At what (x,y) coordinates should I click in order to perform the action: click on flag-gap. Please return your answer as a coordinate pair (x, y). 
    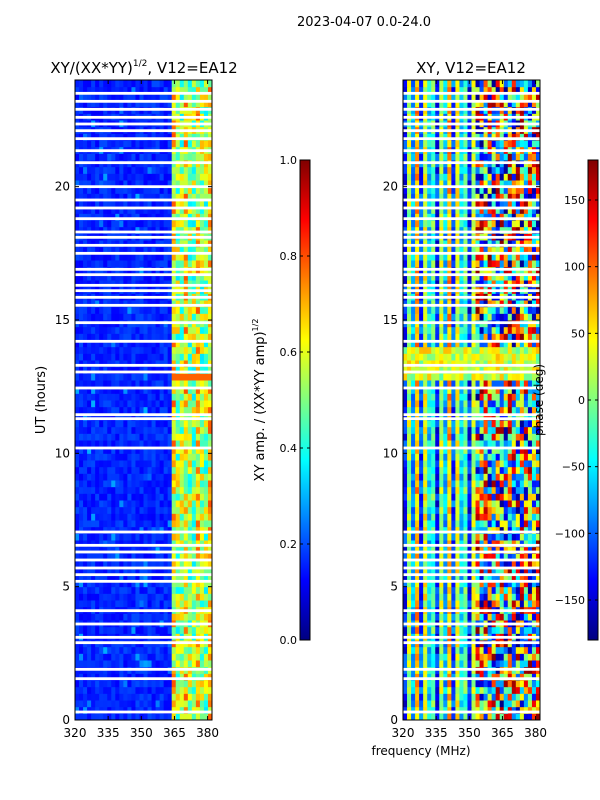
    Looking at the image, I should click on (143, 581).